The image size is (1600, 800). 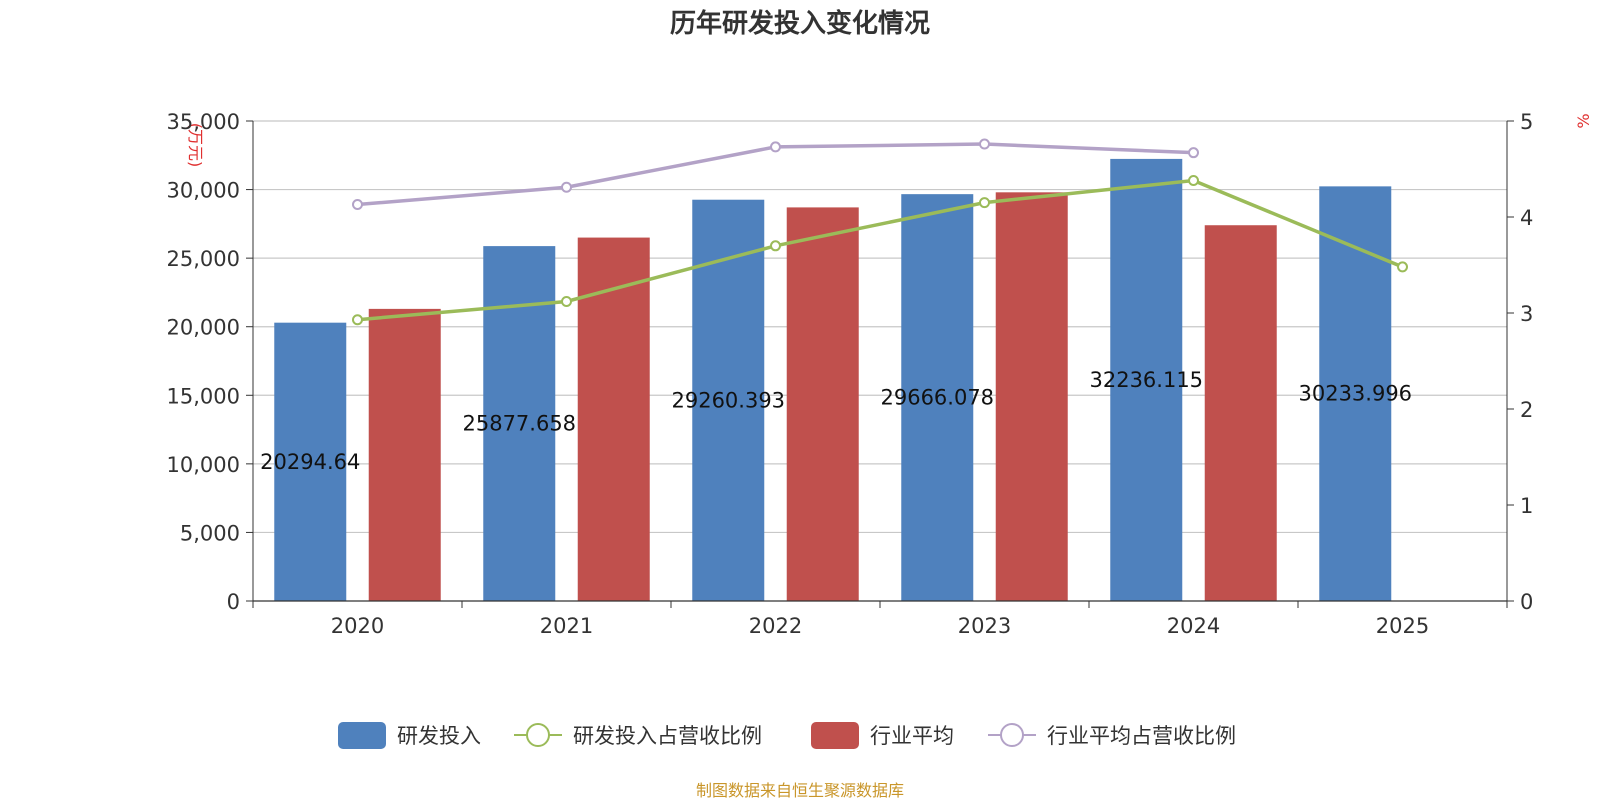 I want to click on bar-value-label: 29260.393, so click(x=728, y=400).